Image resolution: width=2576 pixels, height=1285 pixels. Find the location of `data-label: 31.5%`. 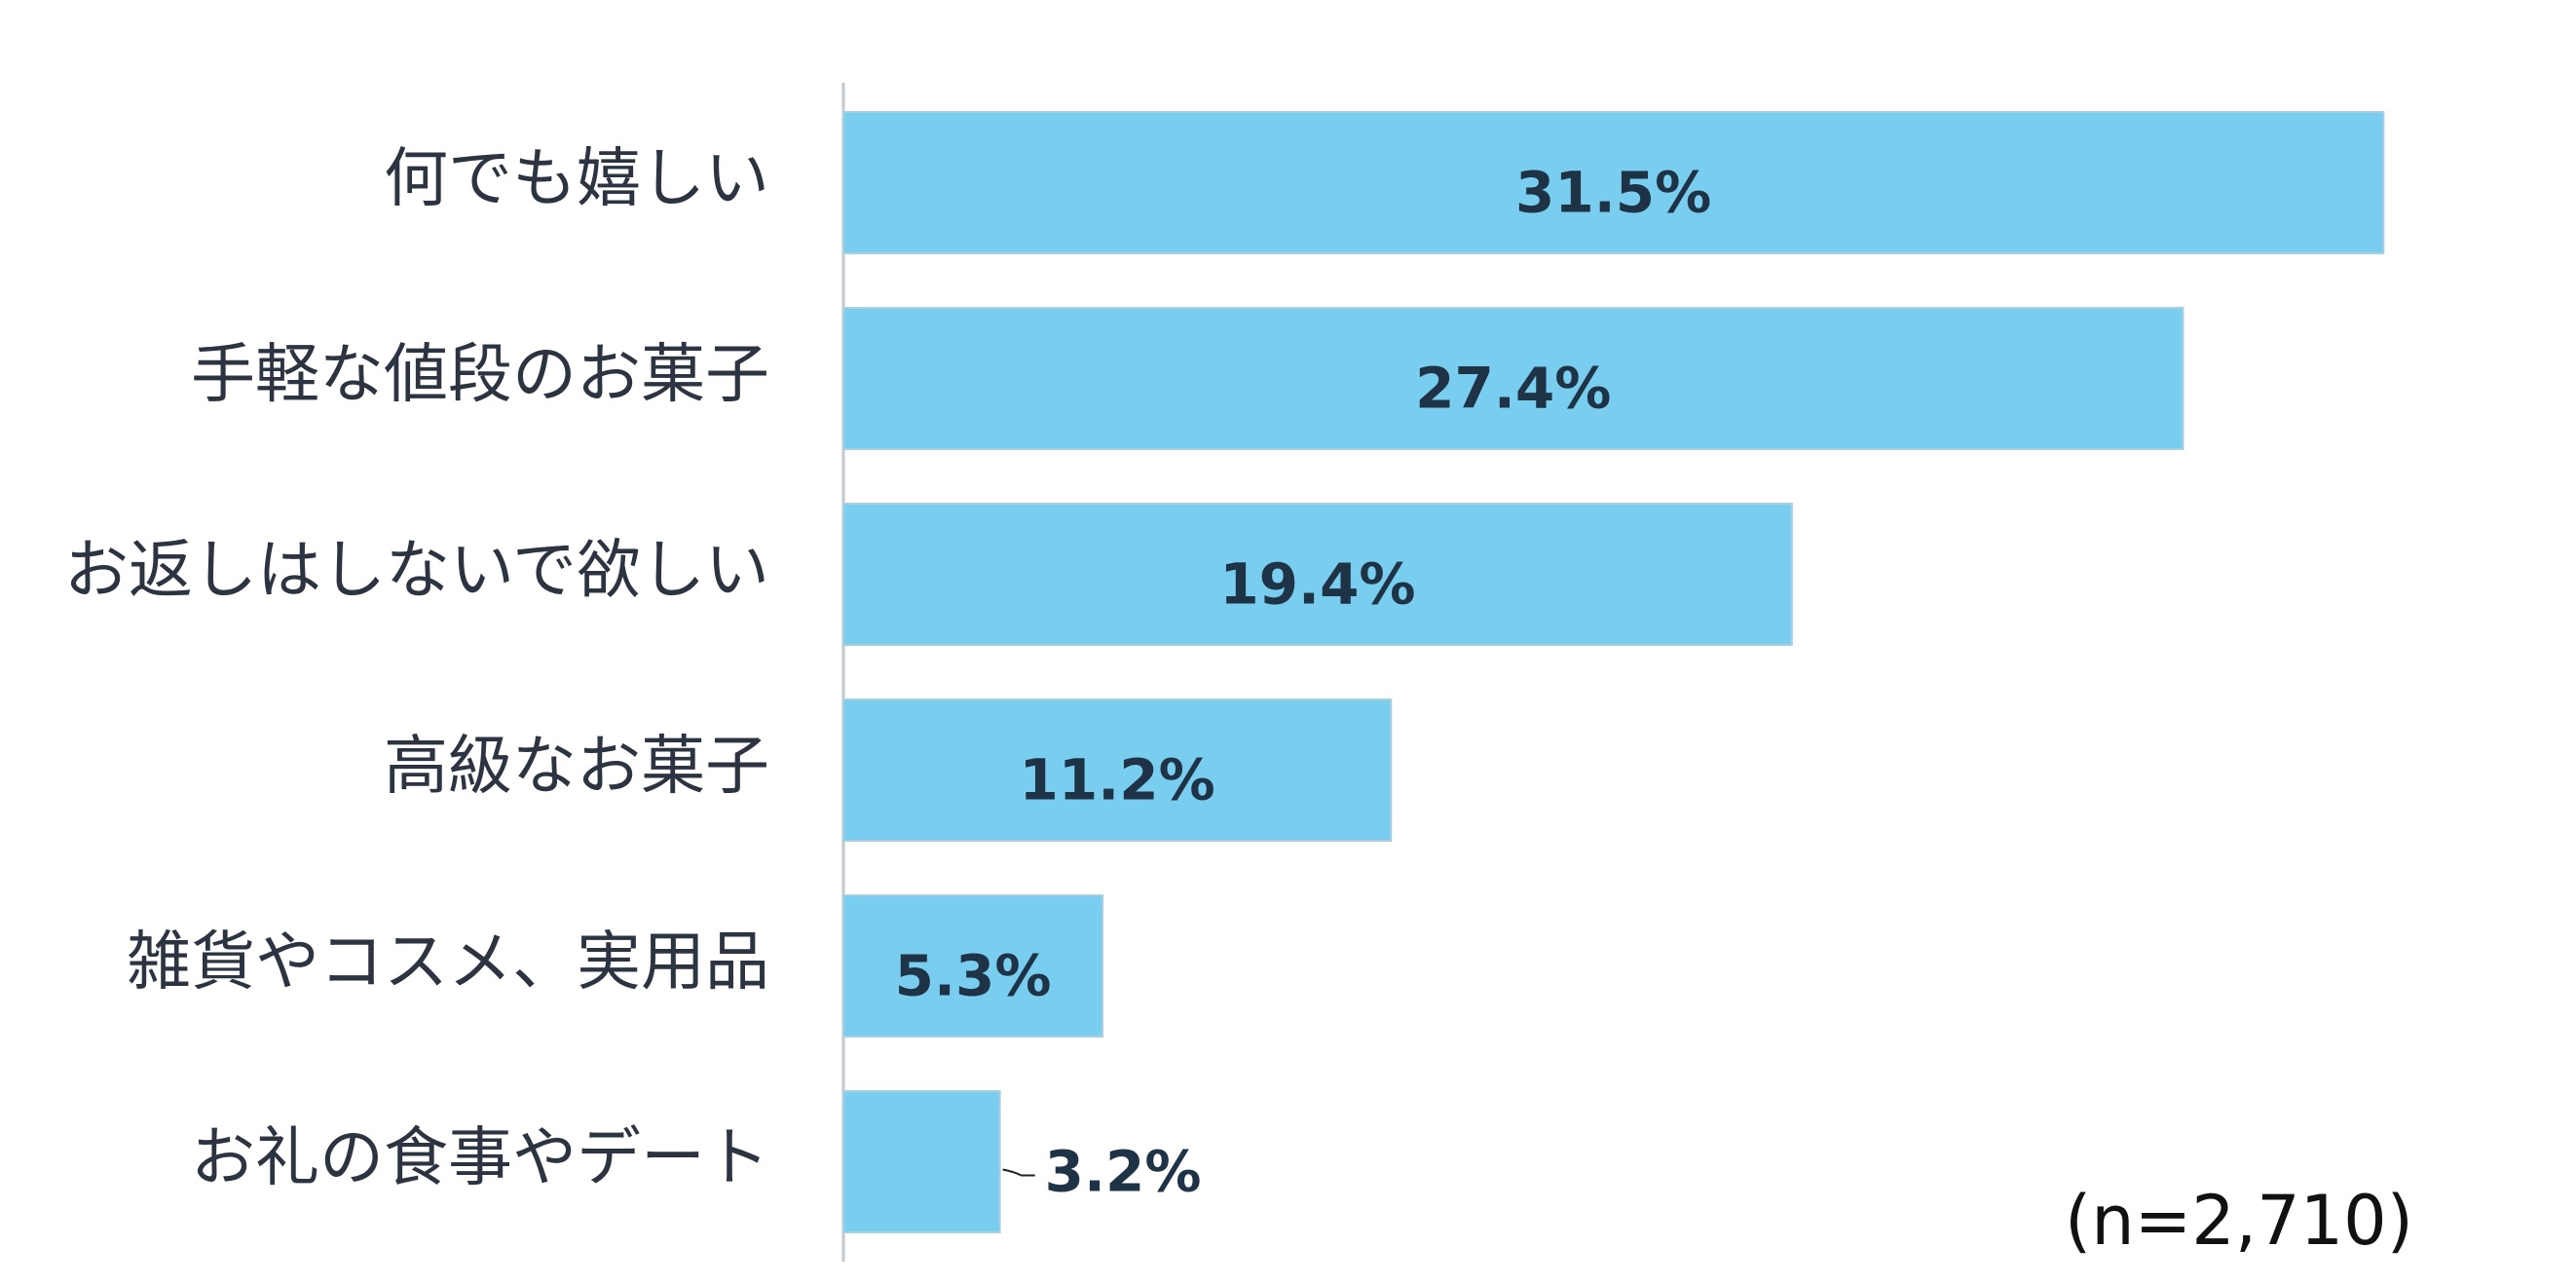

data-label: 31.5% is located at coordinates (1613, 193).